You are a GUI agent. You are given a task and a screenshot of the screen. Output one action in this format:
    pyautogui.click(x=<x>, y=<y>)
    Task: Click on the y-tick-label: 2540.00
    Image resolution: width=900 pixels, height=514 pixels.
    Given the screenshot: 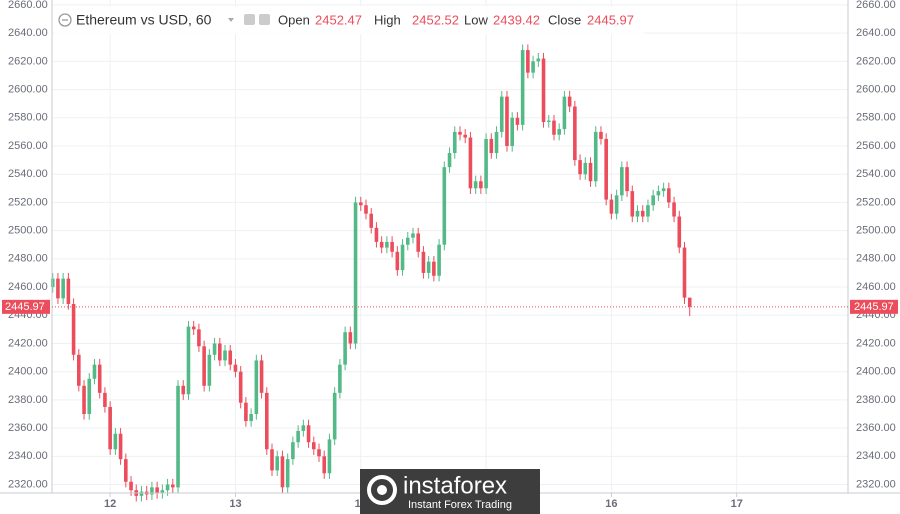 What is the action you would take?
    pyautogui.click(x=28, y=174)
    